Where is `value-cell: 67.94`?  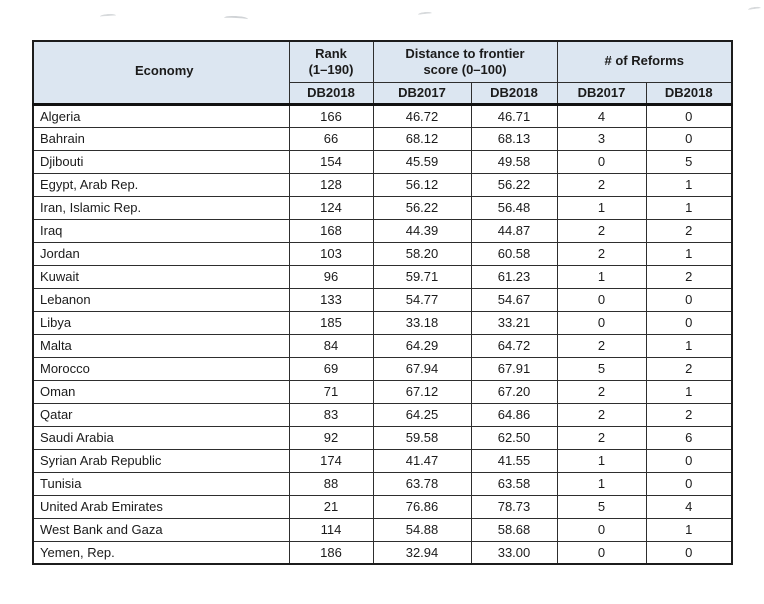 value-cell: 67.94 is located at coordinates (422, 368).